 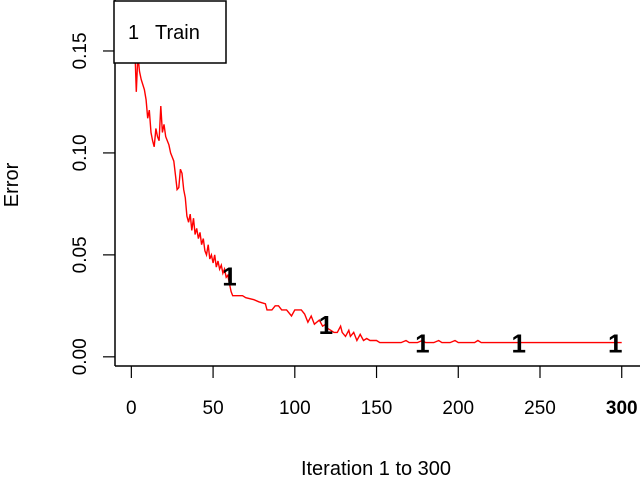 I want to click on x-tick-label-250: 250, so click(x=540, y=408).